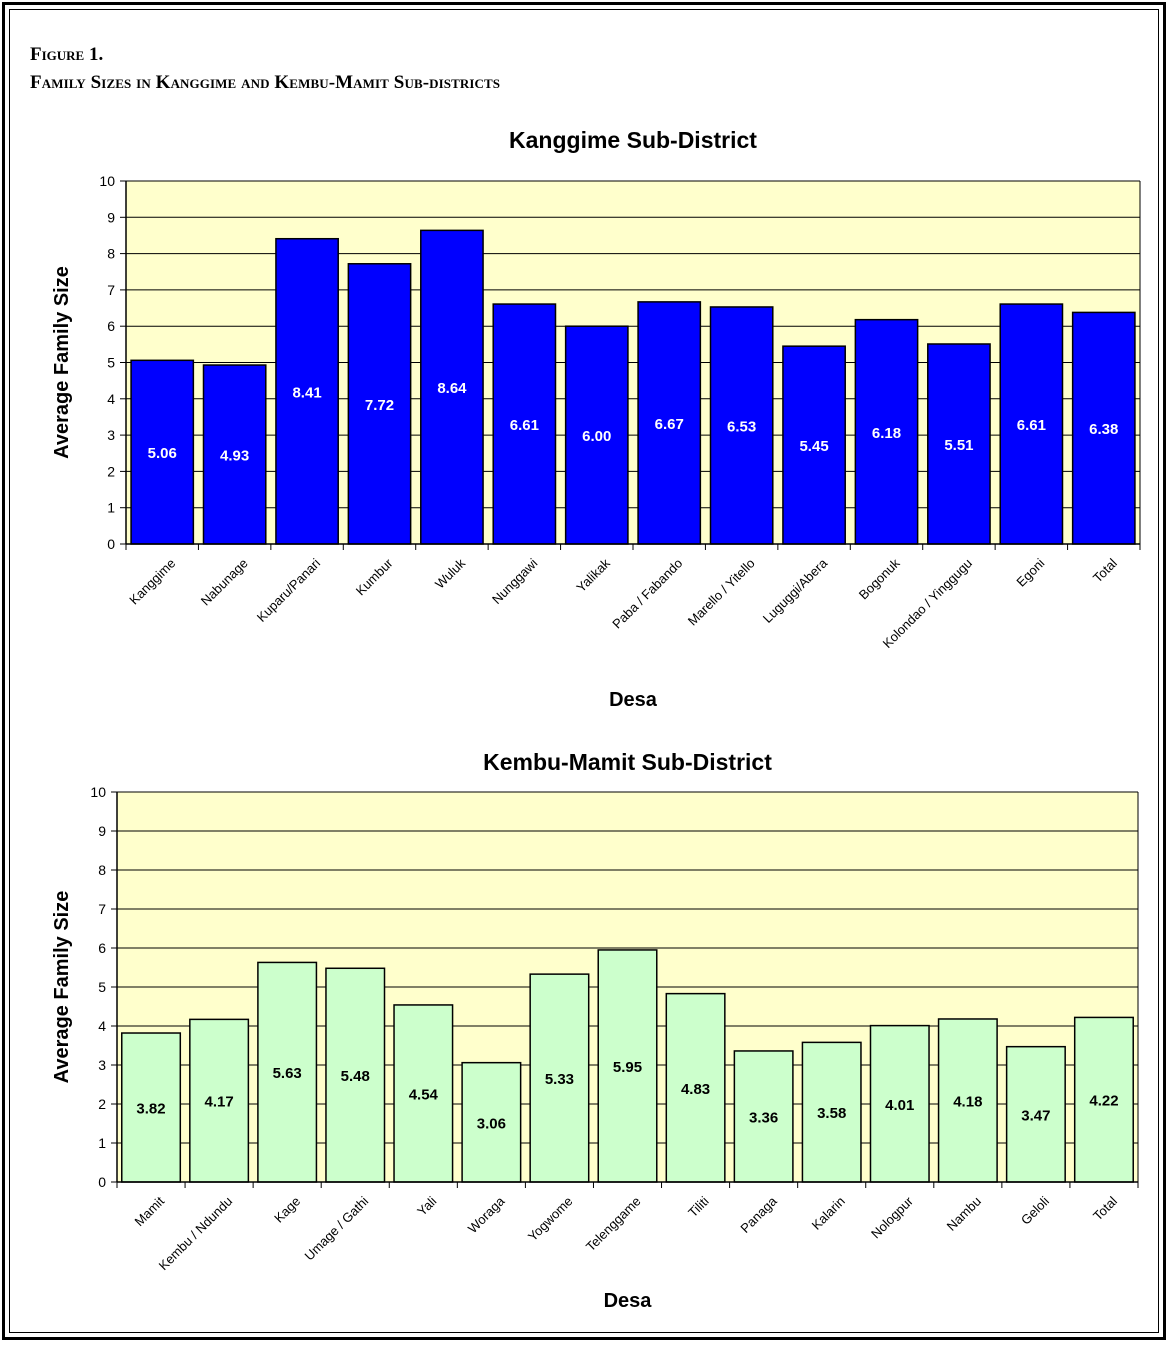 Image resolution: width=1172 pixels, height=1346 pixels. What do you see at coordinates (795, 590) in the screenshot?
I see `x-category-label: Luguggi/Abera` at bounding box center [795, 590].